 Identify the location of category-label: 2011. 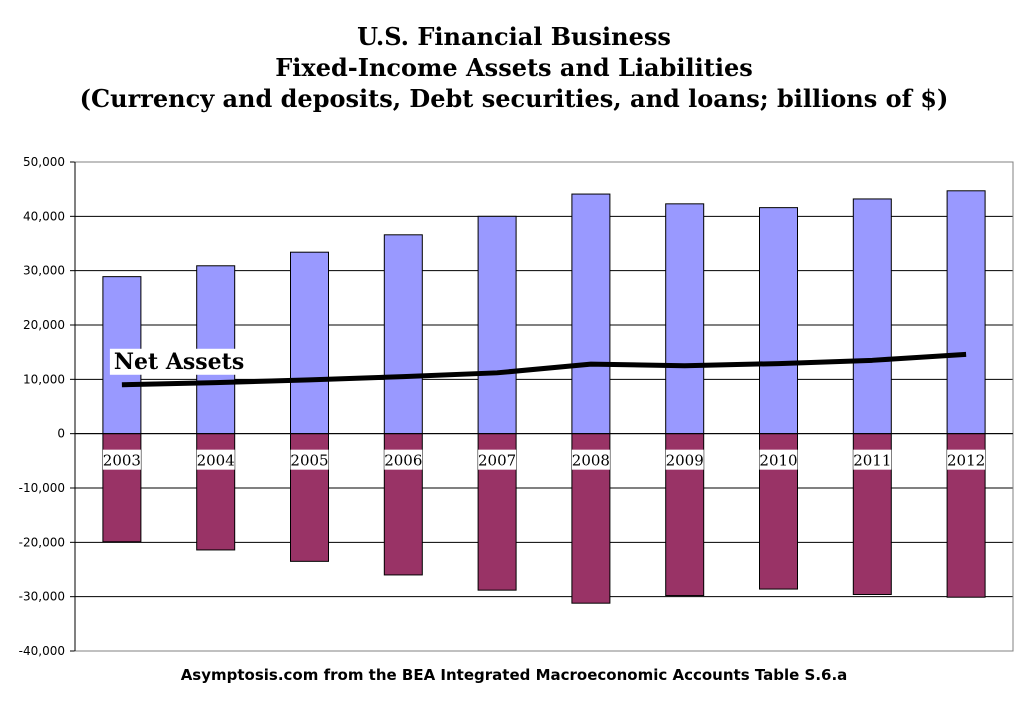
(872, 461).